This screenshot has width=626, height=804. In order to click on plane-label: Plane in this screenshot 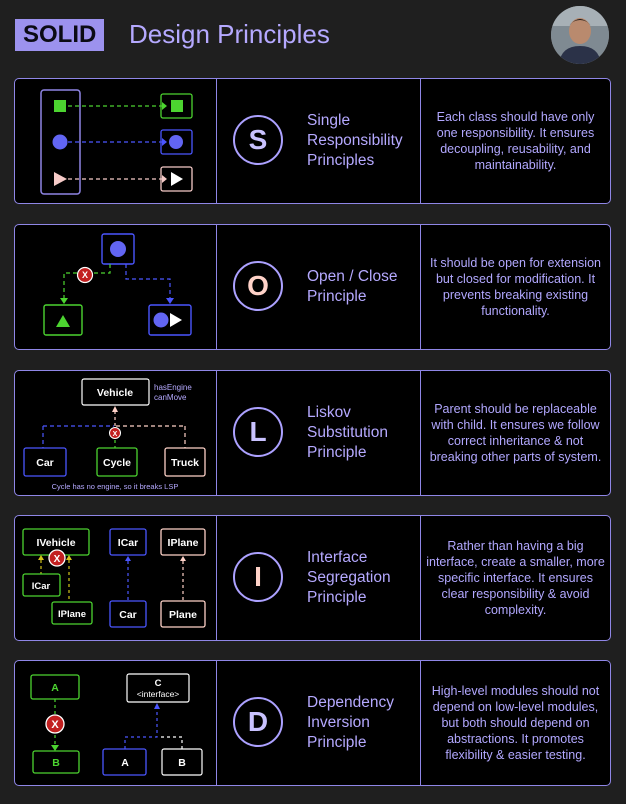, I will do `click(183, 615)`.